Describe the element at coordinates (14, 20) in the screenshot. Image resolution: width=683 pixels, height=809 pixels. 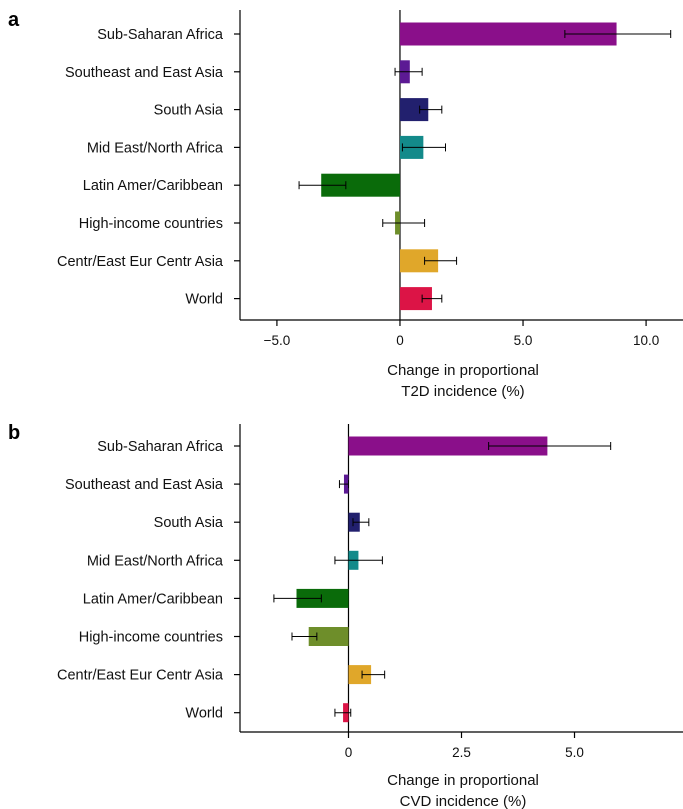
I see `panel-label: a` at that location.